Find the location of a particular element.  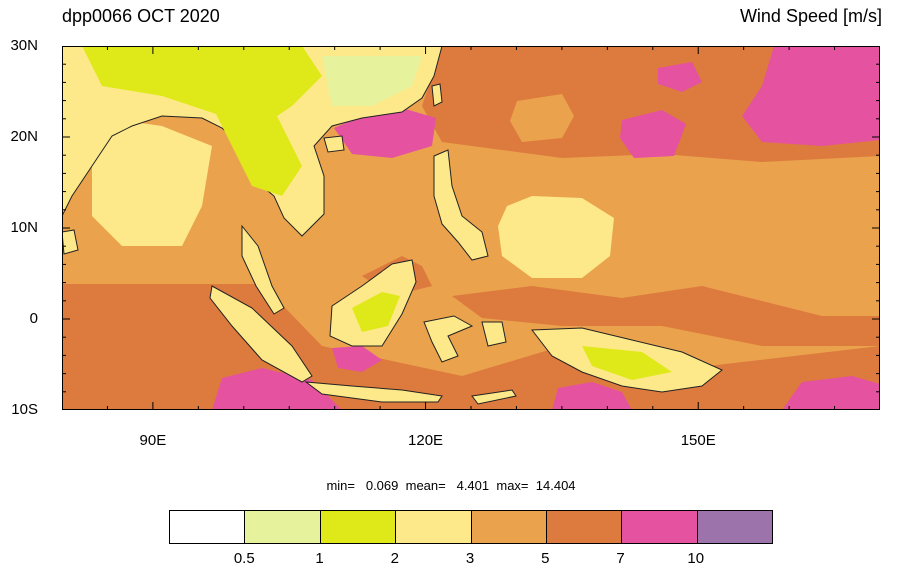

colorbar-label: 1 is located at coordinates (319, 558).